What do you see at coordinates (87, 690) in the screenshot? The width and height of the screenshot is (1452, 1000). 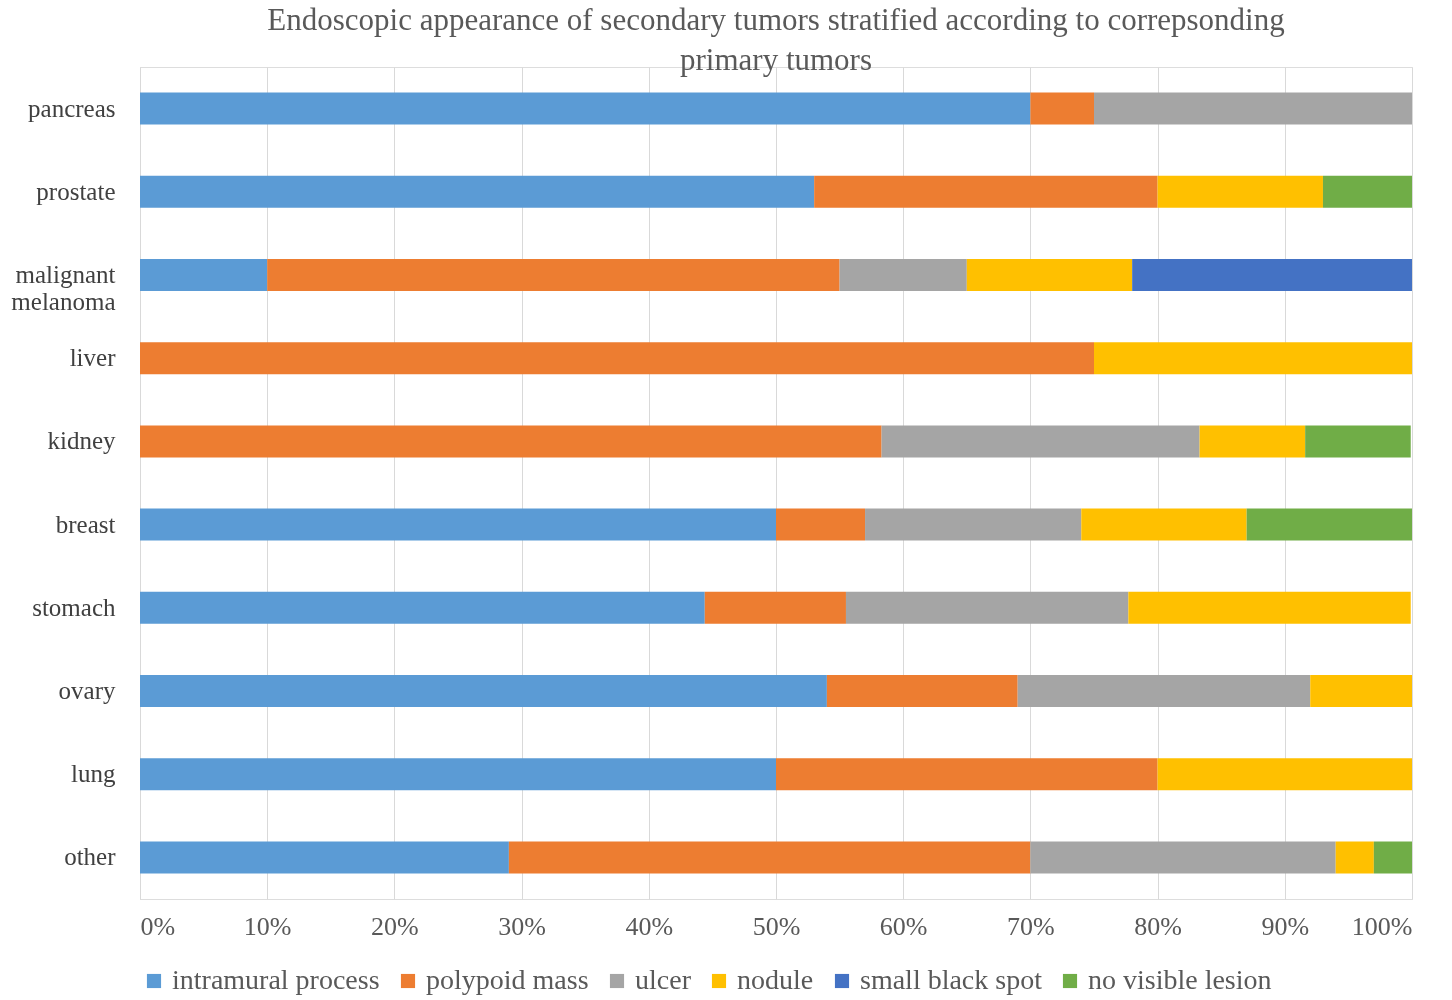 I see `y-tick-label: ovary` at bounding box center [87, 690].